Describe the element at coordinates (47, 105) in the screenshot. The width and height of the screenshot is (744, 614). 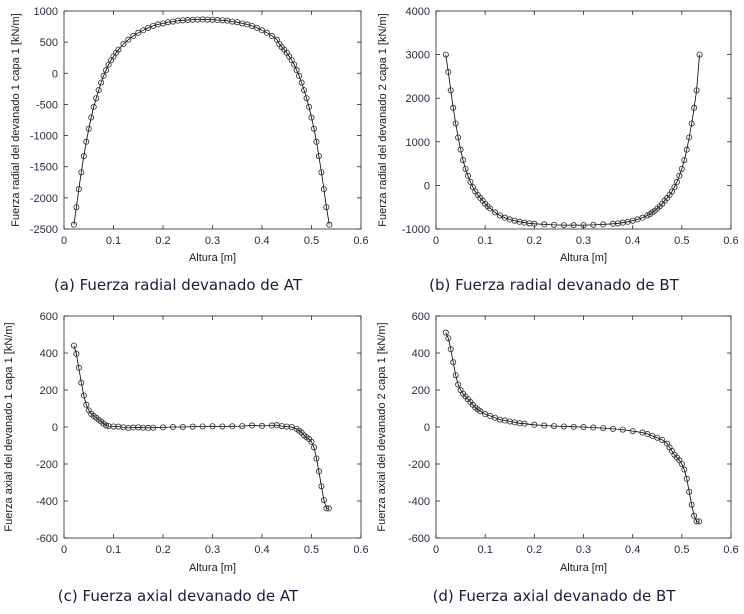
I see `y-tick-label: -500` at that location.